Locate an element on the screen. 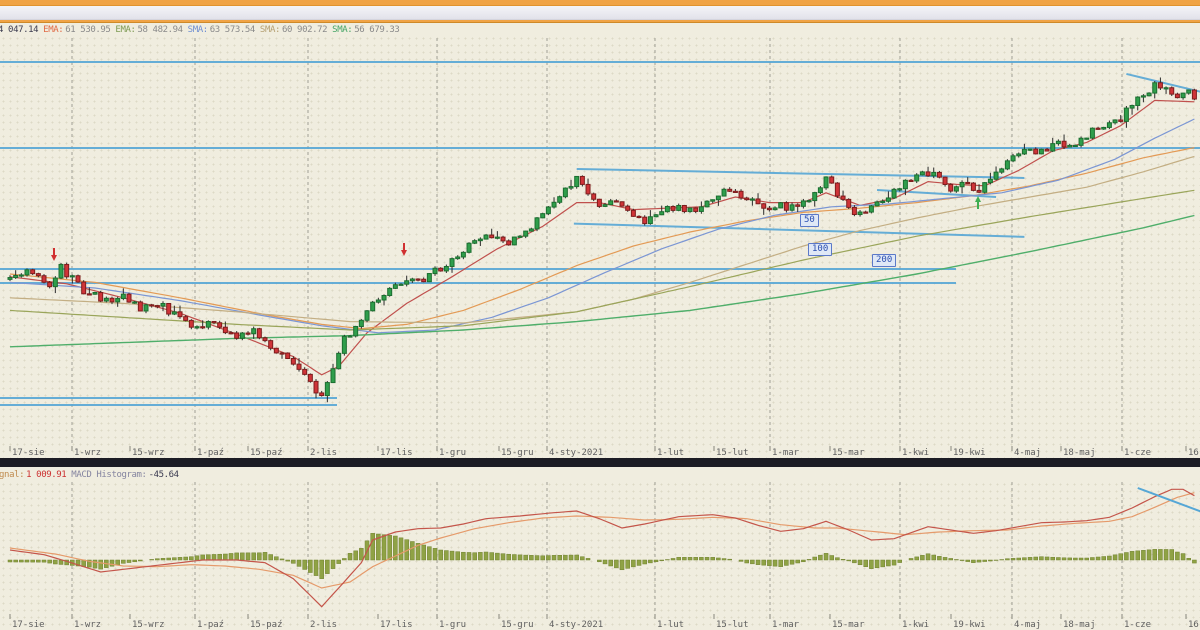 The width and height of the screenshot is (1200, 630). legend-ema1-label: EMA: is located at coordinates (53, 30).